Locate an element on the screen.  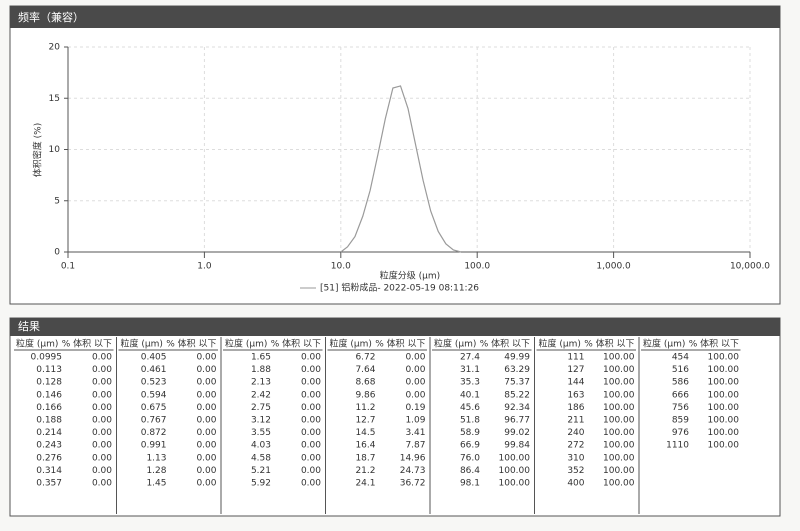
chart-title: 频率（兼容） is located at coordinates (51, 17).